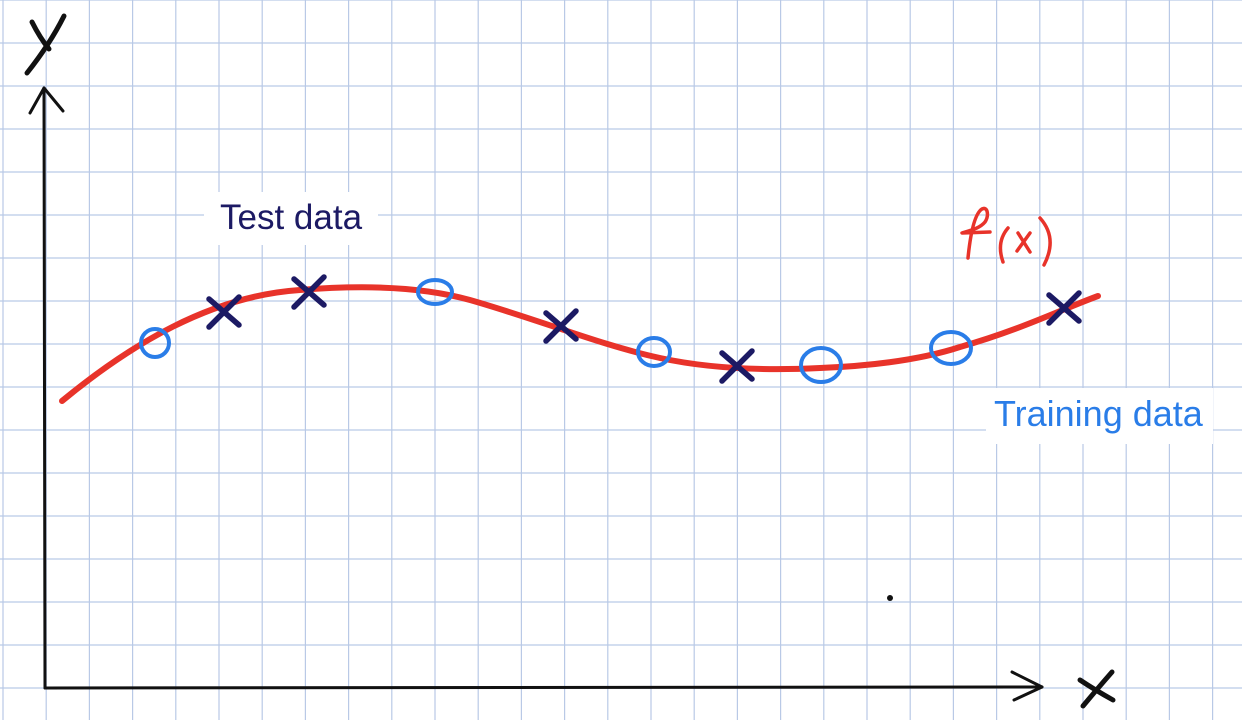 Image resolution: width=1242 pixels, height=720 pixels. Describe the element at coordinates (46, 100) in the screenshot. I see `y-axis-arrowhead` at that location.